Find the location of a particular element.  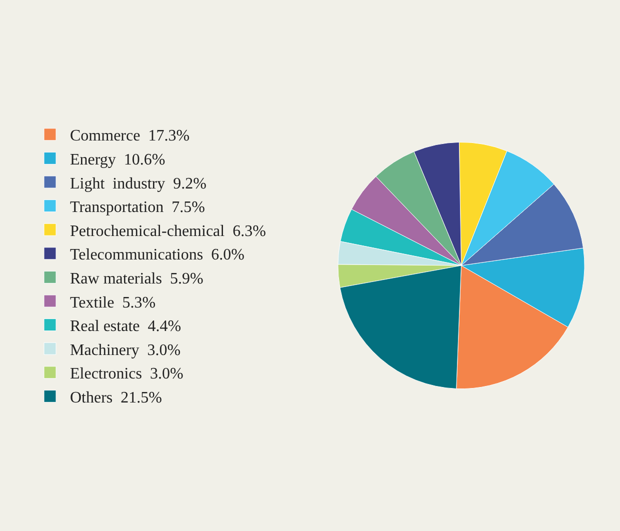

legend-label: Commerce 17.3% is located at coordinates (130, 136).